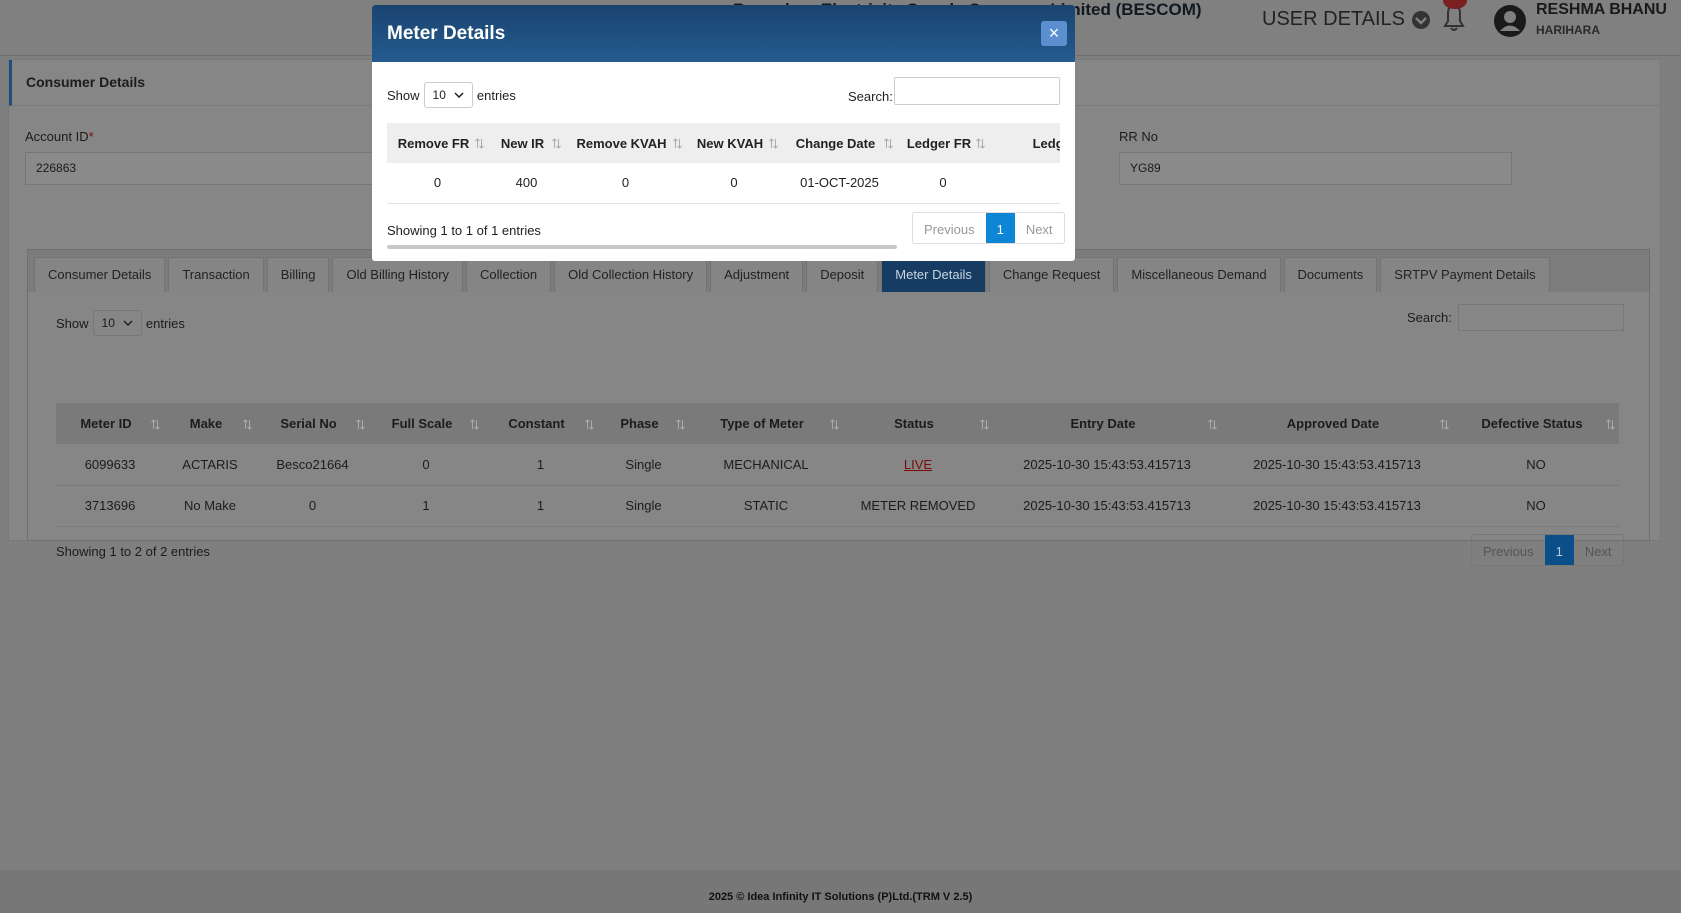 This screenshot has height=913, width=1681. What do you see at coordinates (1536, 465) in the screenshot?
I see `table-cell: NO` at bounding box center [1536, 465].